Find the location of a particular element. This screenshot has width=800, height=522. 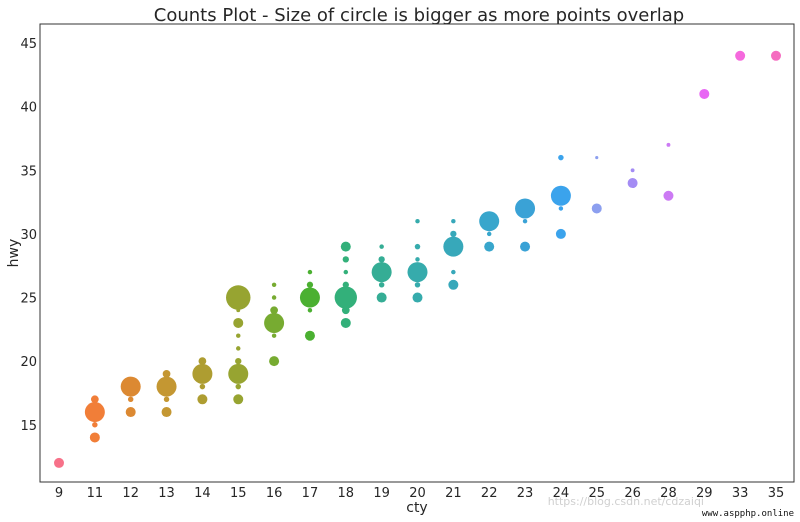

x-tick-label: 21 is located at coordinates (453, 493).